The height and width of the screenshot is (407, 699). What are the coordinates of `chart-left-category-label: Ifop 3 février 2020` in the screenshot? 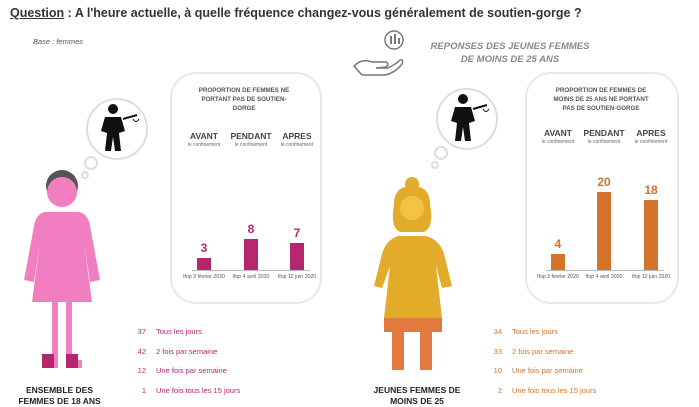 It's located at (204, 277).